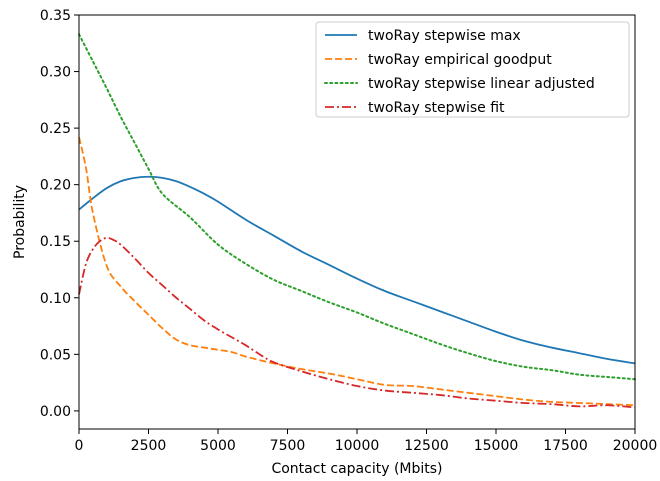  Describe the element at coordinates (55, 129) in the screenshot. I see `y-tick-label: 0.25` at that location.